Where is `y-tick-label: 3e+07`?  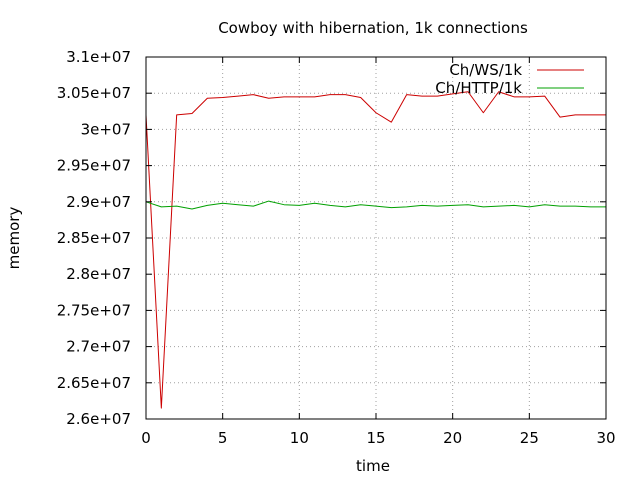 y-tick-label: 3e+07 is located at coordinates (106, 129).